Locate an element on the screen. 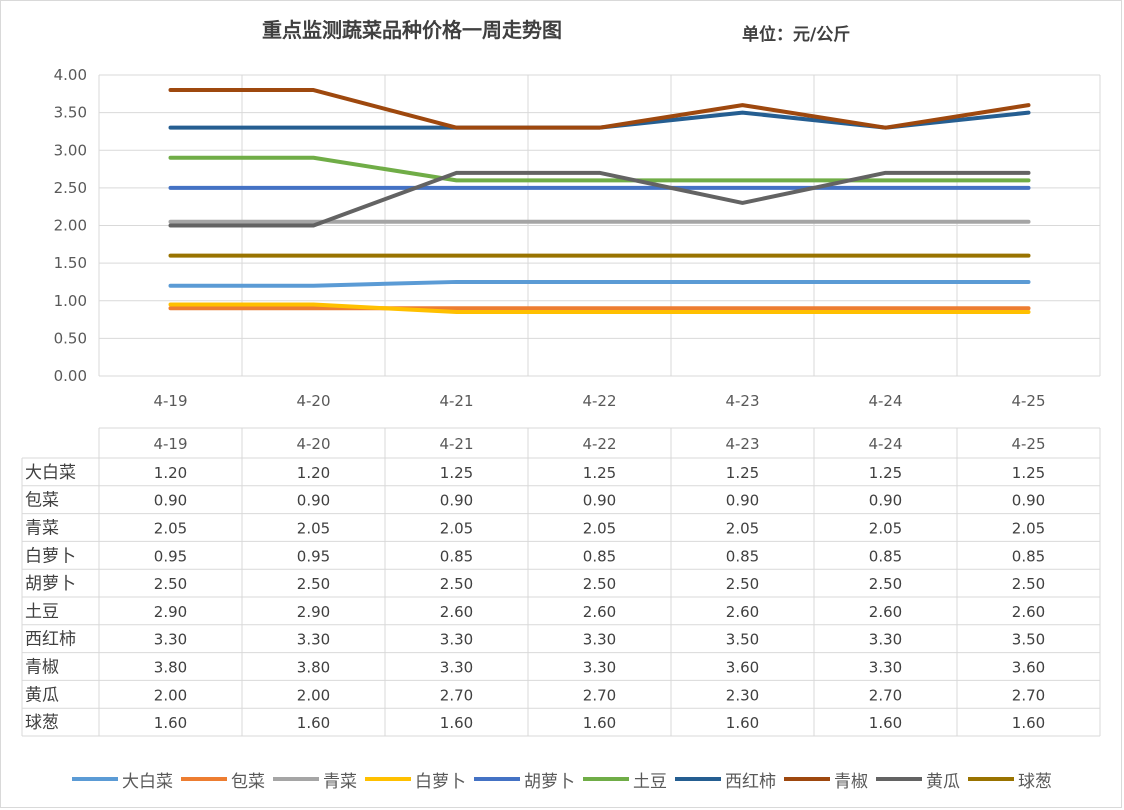 This screenshot has height=810, width=1124. x-tick-label: 4-20 is located at coordinates (313, 401).